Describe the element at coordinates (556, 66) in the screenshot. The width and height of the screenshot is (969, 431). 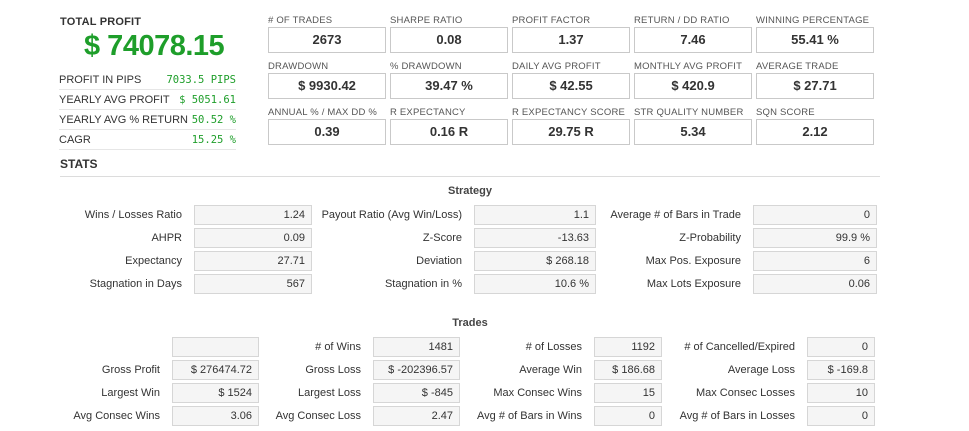
I see `metric-label: DAILY AVG PROFIT` at that location.